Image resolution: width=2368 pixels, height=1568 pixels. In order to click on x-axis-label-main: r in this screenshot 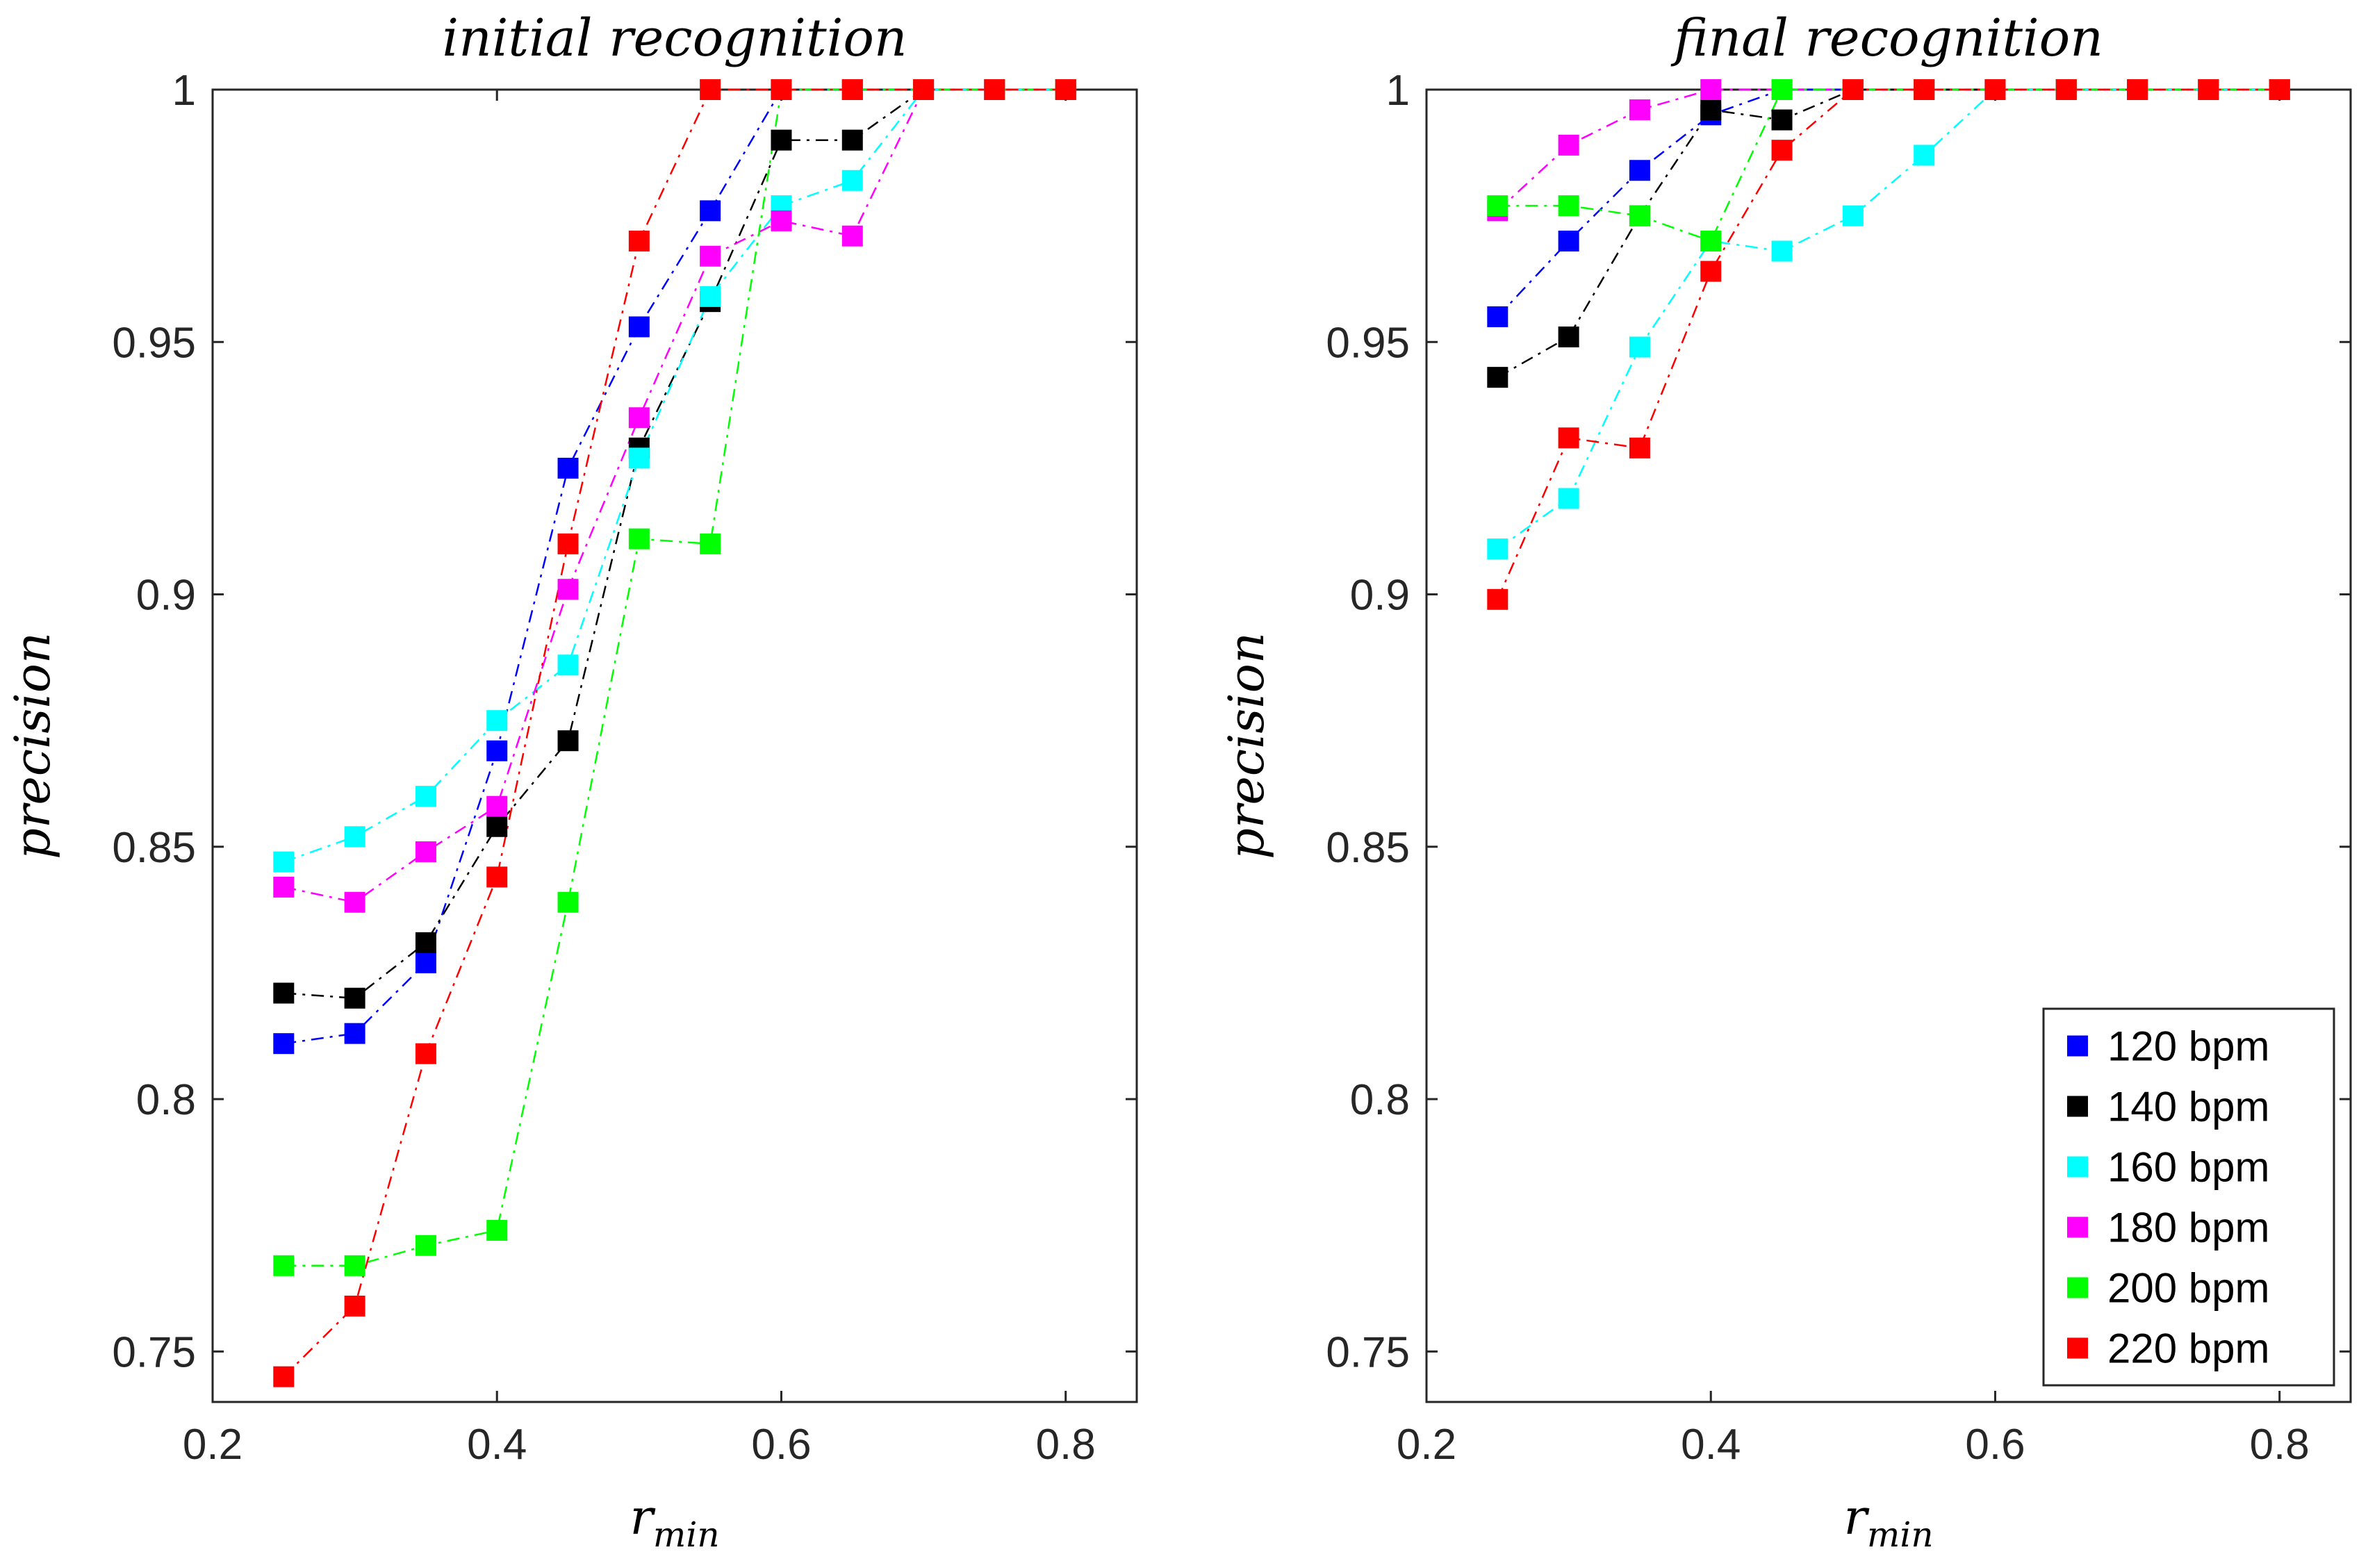, I will do `click(642, 1517)`.